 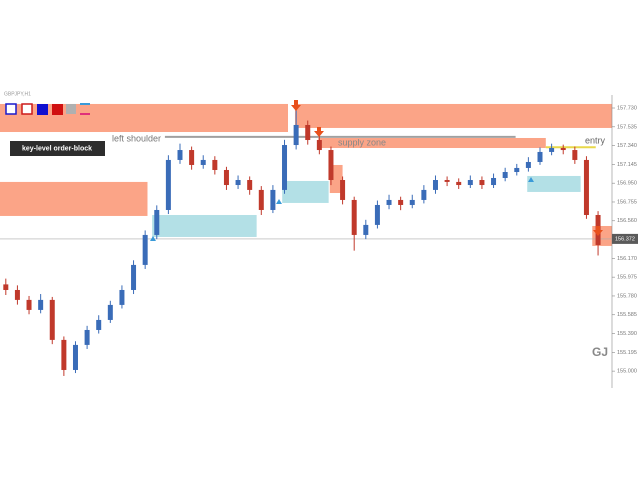 I want to click on y-tick-label: 157.145, so click(x=627, y=165).